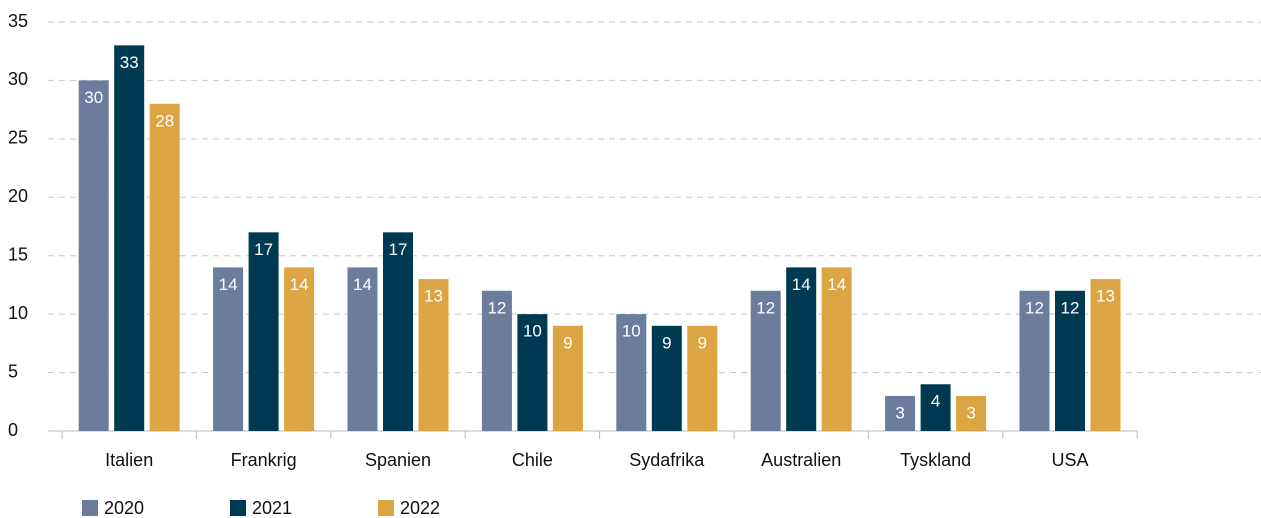 Image resolution: width=1261 pixels, height=518 pixels. I want to click on y-tick-label: 35, so click(18, 21).